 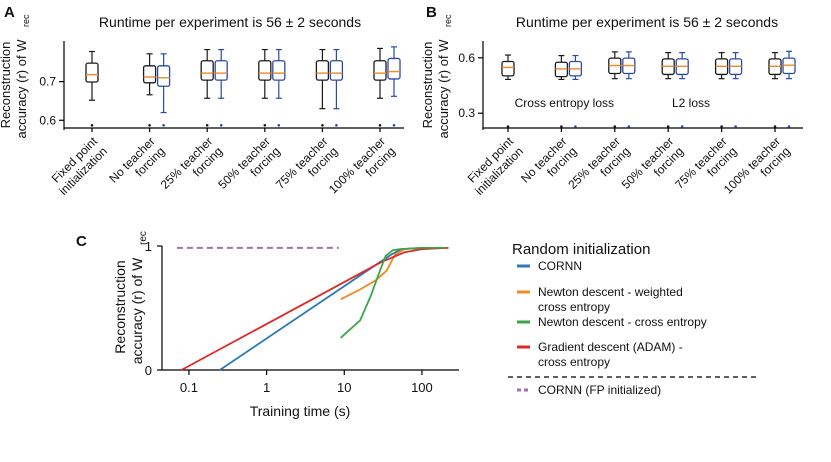 I want to click on legend-entry: CORNN, so click(x=549, y=266).